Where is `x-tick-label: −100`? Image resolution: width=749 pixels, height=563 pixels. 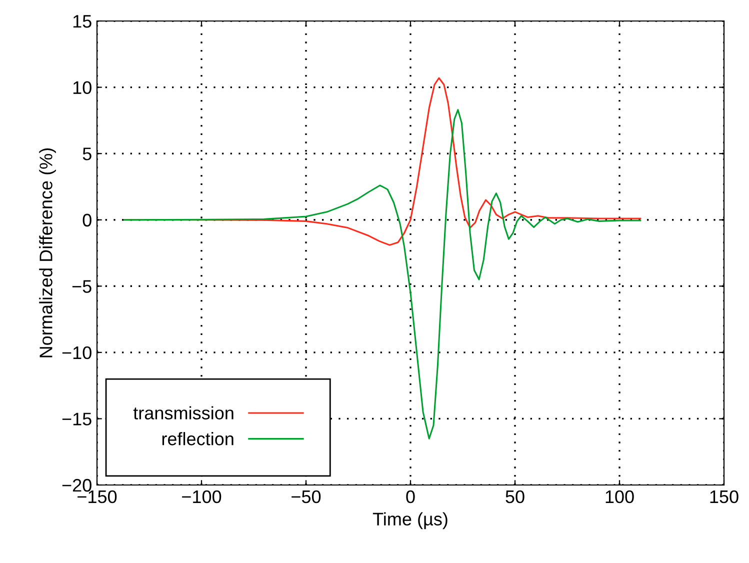
x-tick-label: −100 is located at coordinates (202, 497).